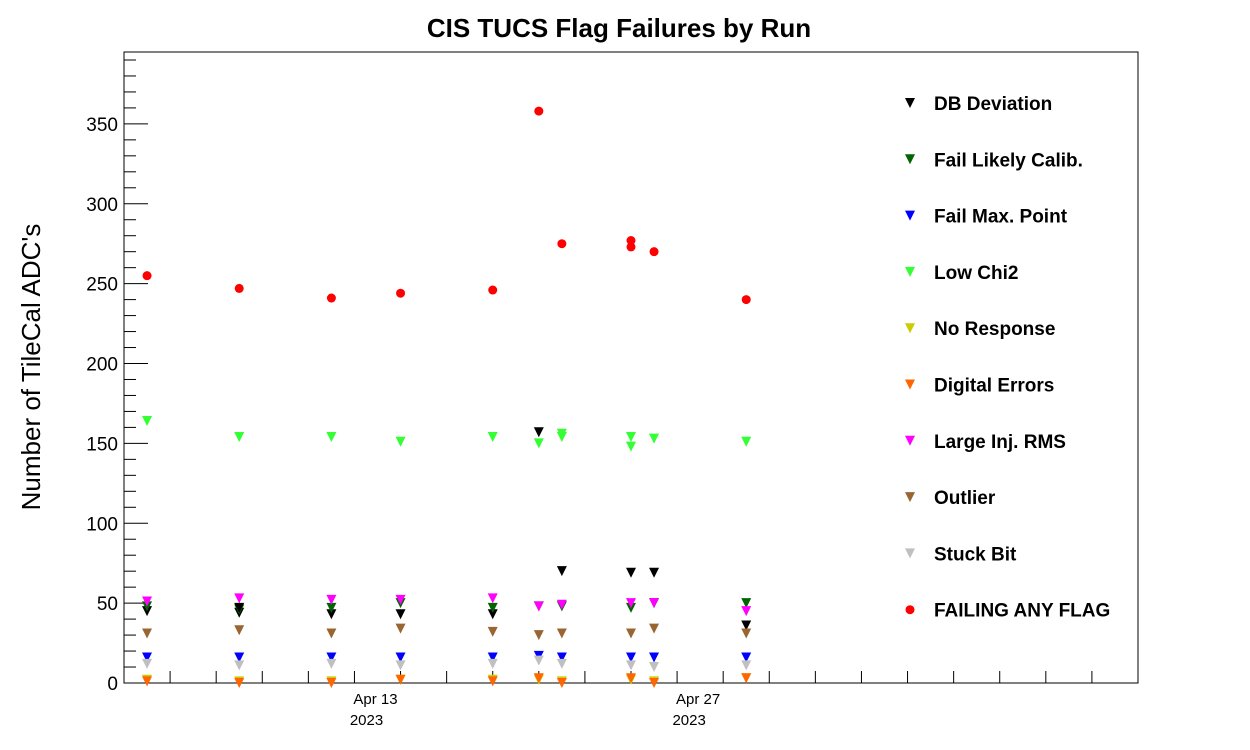 This screenshot has height=750, width=1250. What do you see at coordinates (1022, 611) in the screenshot?
I see `legend-label: FAILING ANY FLAG` at bounding box center [1022, 611].